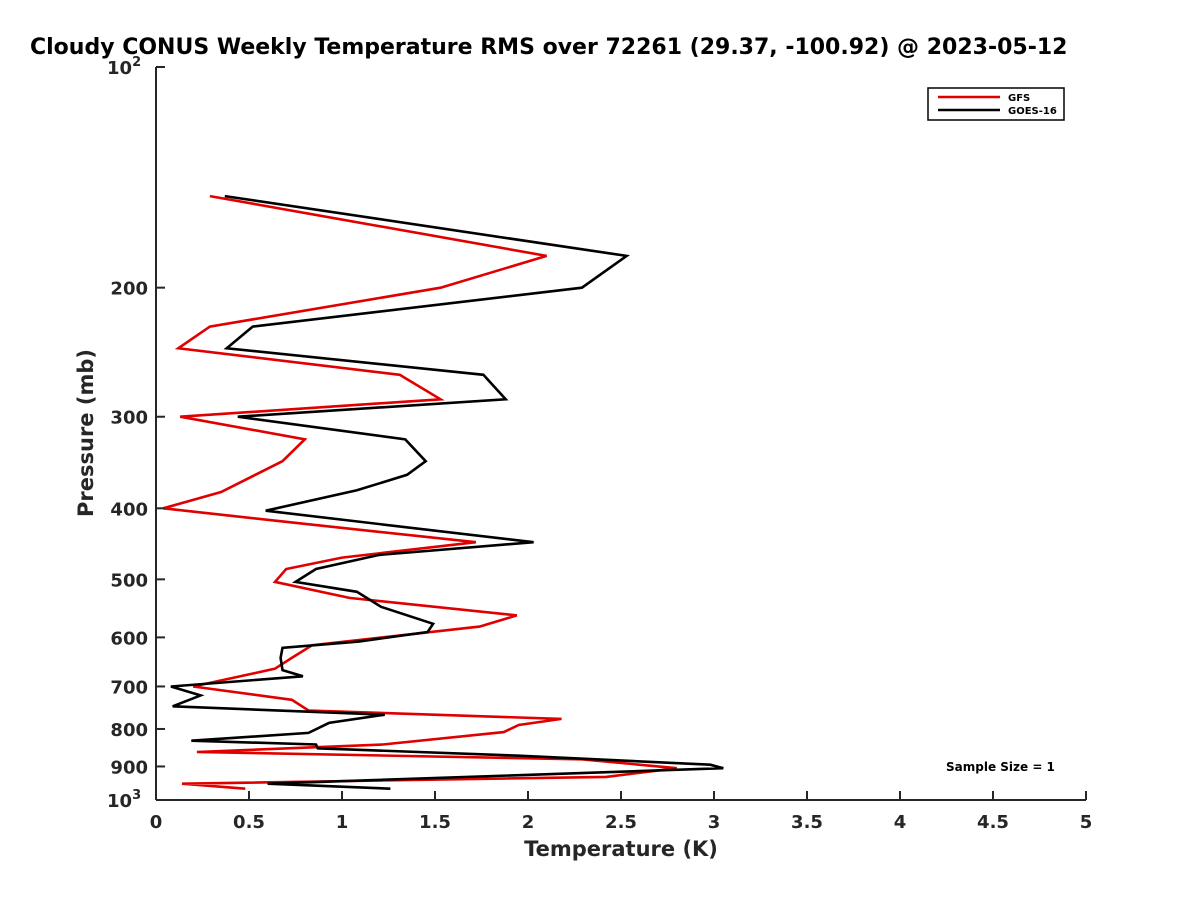 This screenshot has height=900, width=1200. I want to click on x-tick-label: 3, so click(714, 822).